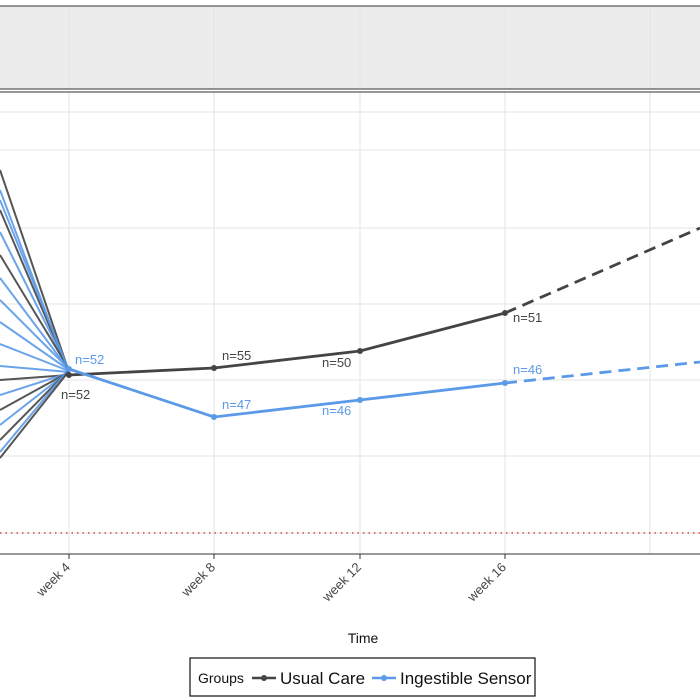  I want to click on legend-title: Groups, so click(221, 678).